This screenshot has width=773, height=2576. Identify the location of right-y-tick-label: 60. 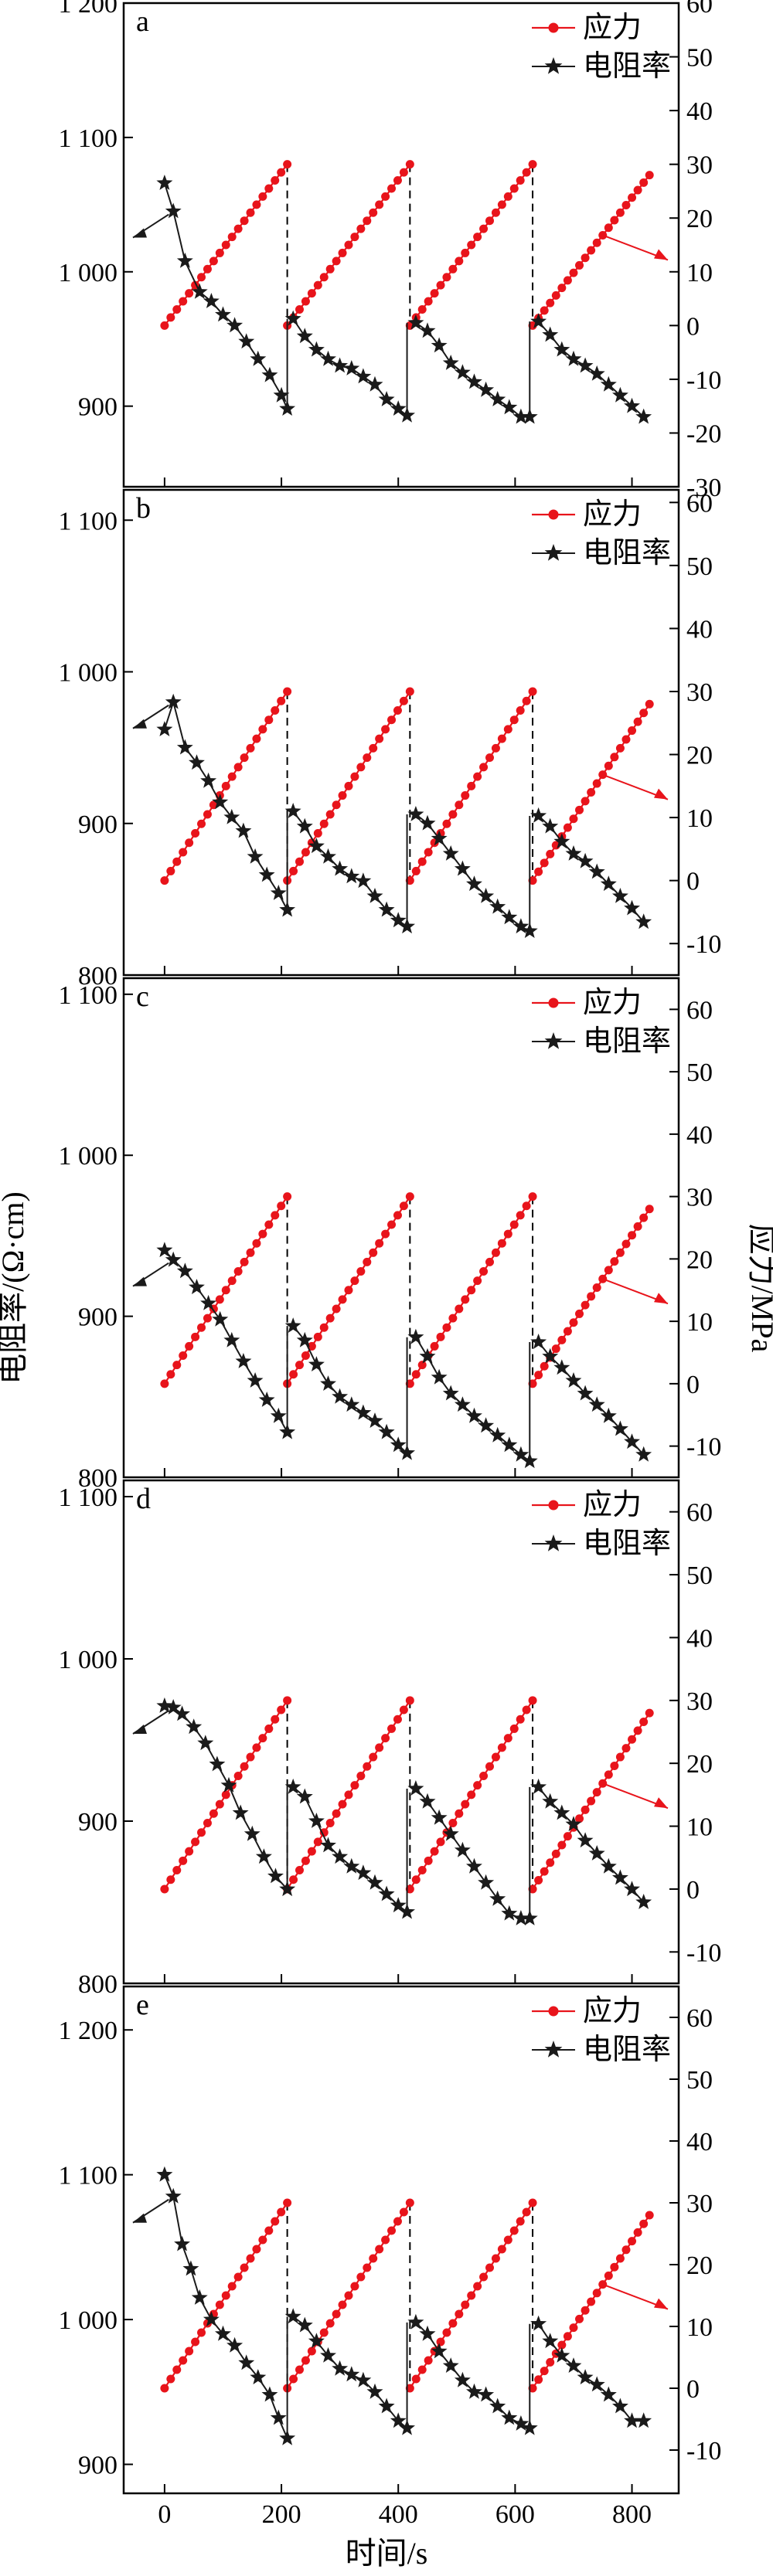
(699, 2018).